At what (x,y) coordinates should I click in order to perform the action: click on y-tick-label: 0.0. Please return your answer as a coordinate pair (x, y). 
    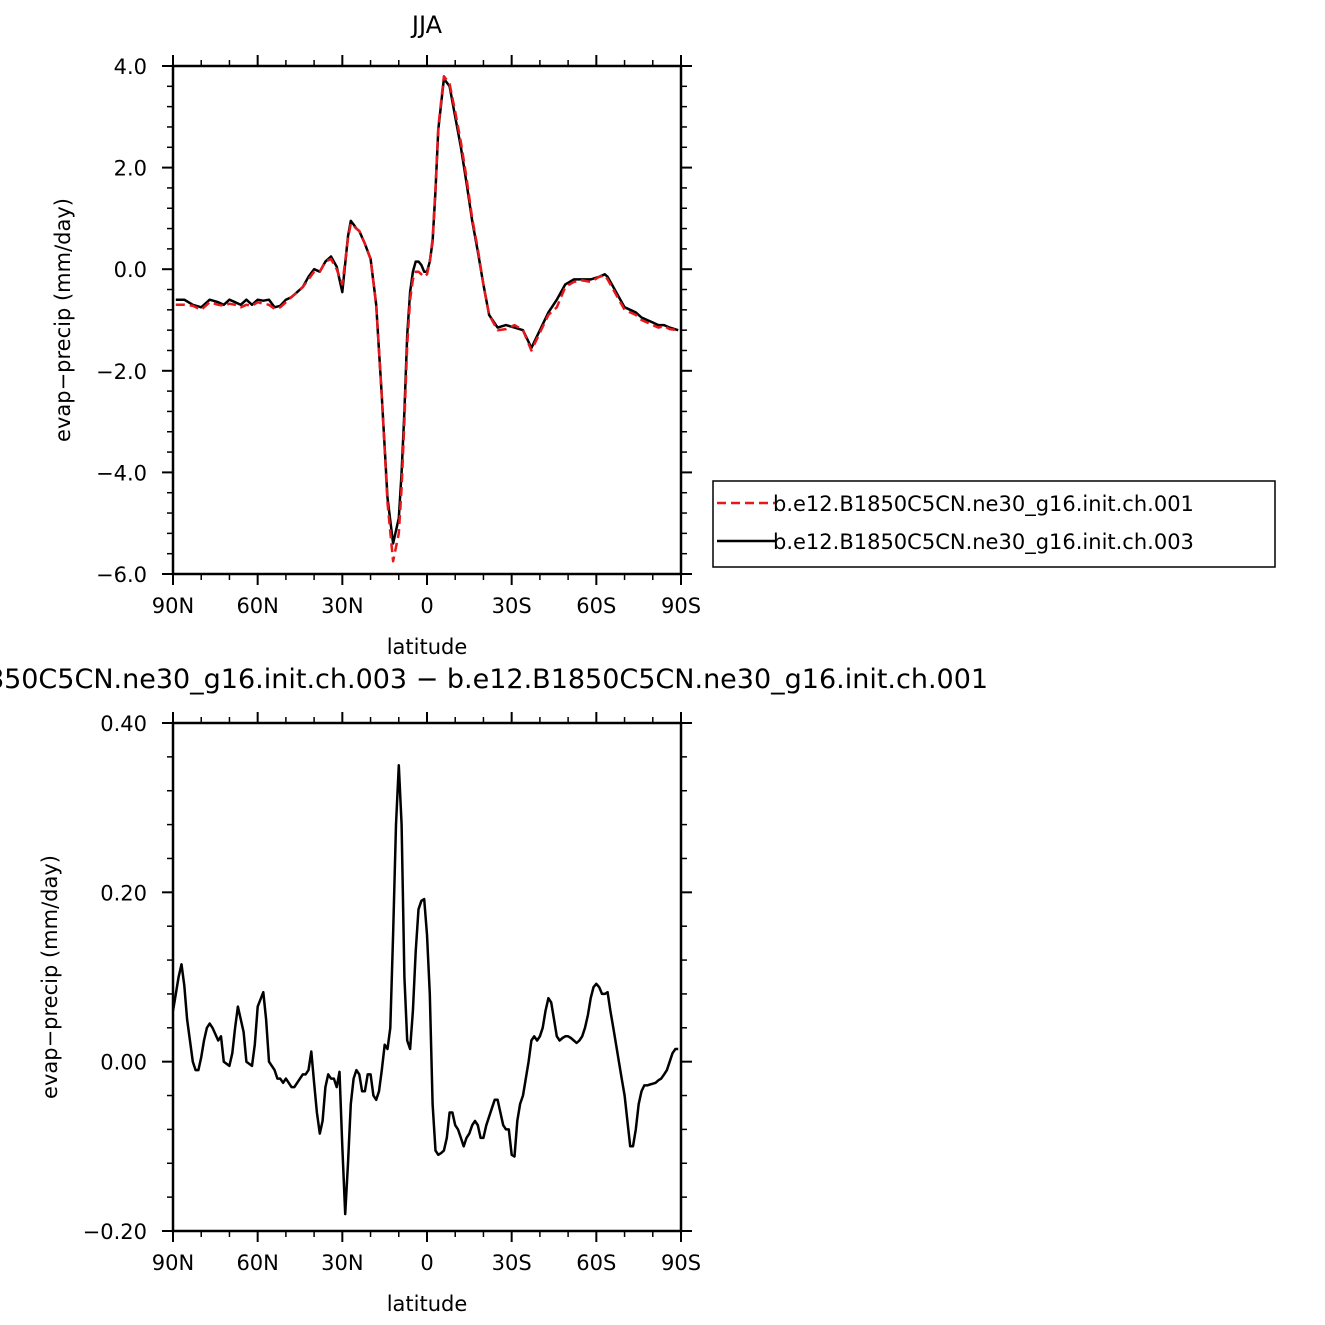
    Looking at the image, I should click on (130, 270).